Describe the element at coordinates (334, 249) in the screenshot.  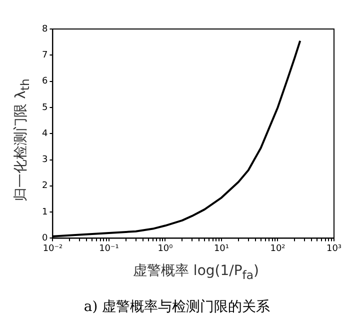
I see `x-tick-label: 10³` at that location.